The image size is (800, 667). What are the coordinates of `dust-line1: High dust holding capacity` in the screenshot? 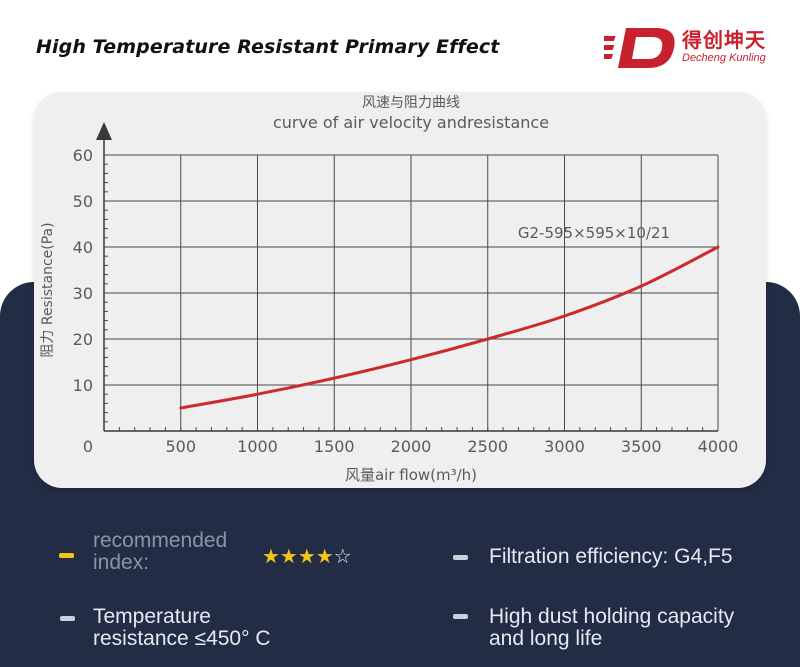 It's located at (612, 616).